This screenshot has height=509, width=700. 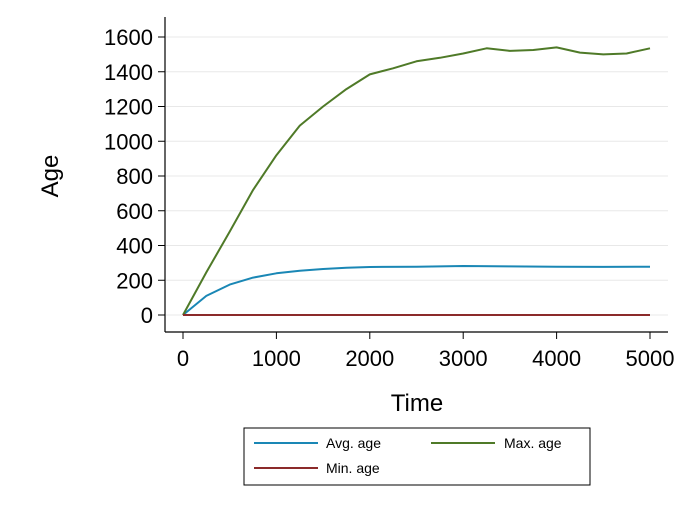 What do you see at coordinates (128, 107) in the screenshot?
I see `y-tick-label: 1200` at bounding box center [128, 107].